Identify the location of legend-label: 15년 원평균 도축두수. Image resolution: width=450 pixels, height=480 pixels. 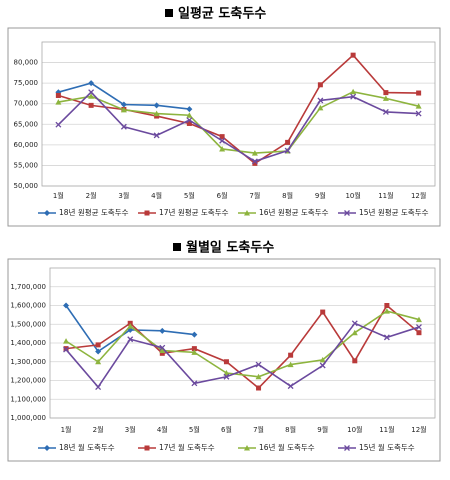
(394, 212).